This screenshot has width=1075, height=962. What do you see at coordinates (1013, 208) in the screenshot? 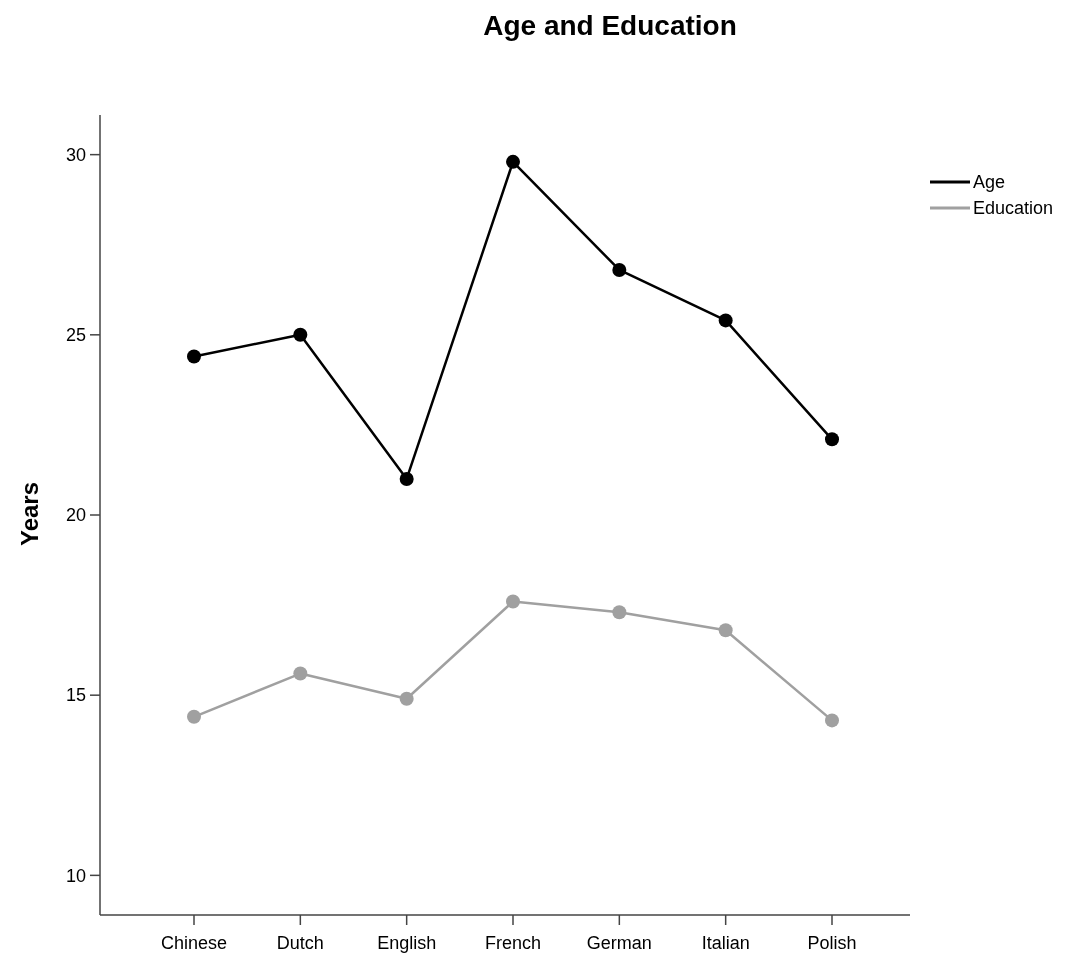
I see `legend-label: Education` at bounding box center [1013, 208].